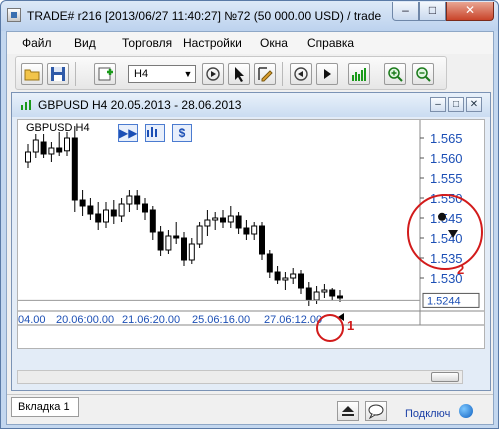  Describe the element at coordinates (14, 15) in the screenshot. I see `app-icon` at that location.